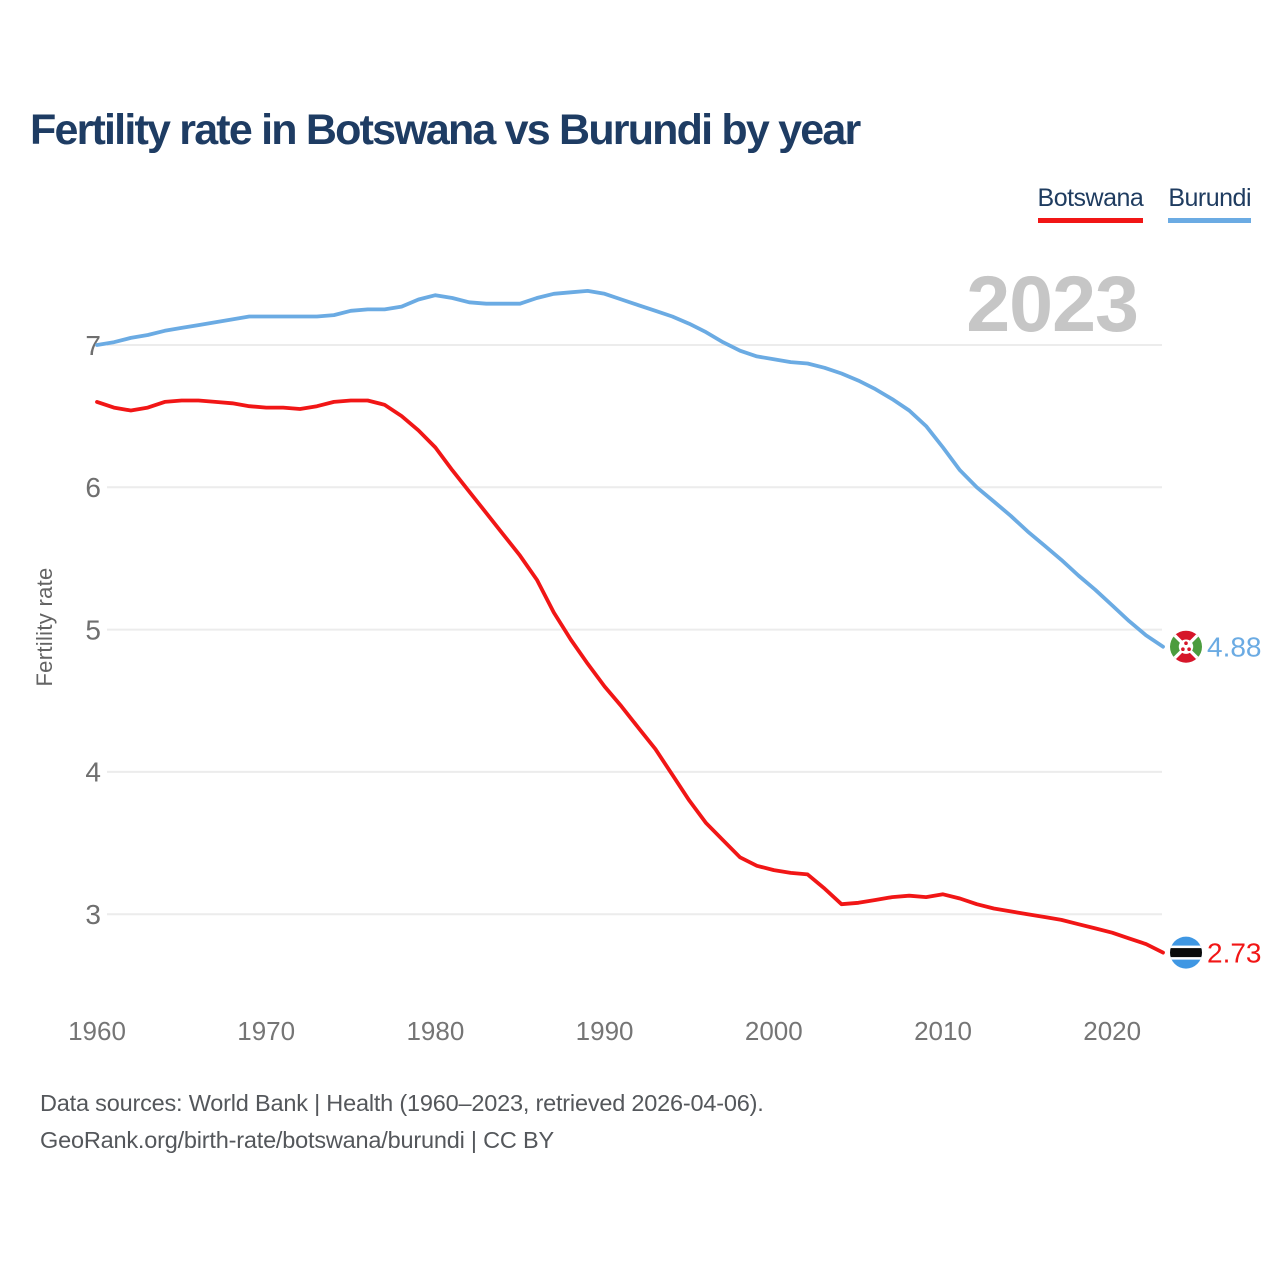  Describe the element at coordinates (1234, 952) in the screenshot. I see `botswana-end-value-label: 2.73` at that location.